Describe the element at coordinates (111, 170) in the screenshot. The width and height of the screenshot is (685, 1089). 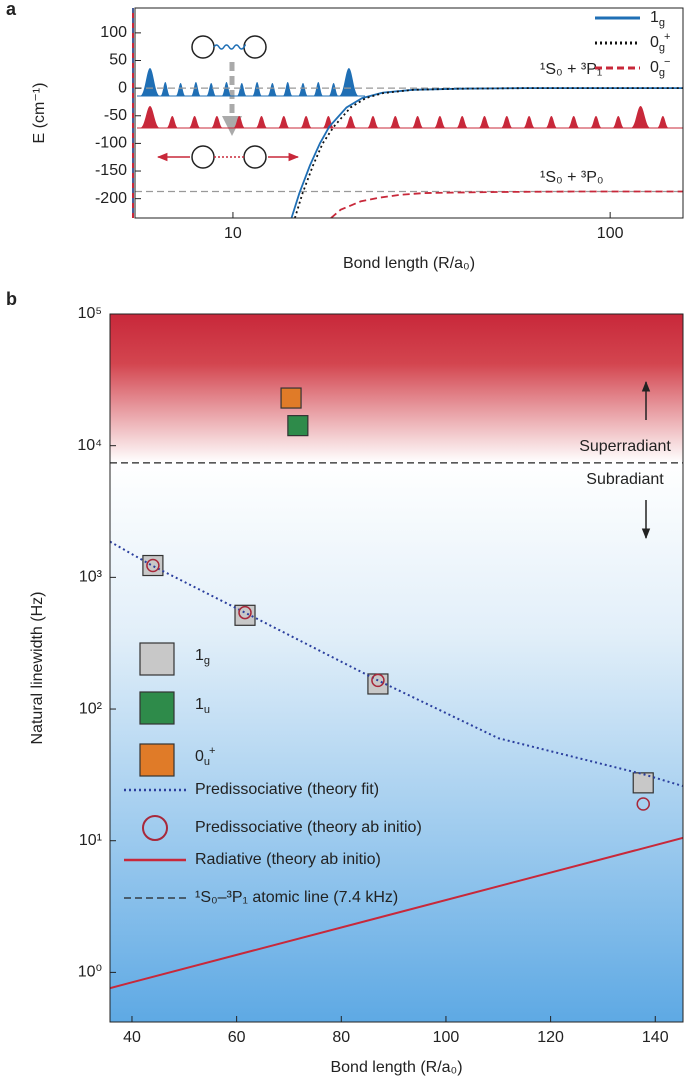
I see `y-tick-label: -150` at that location.